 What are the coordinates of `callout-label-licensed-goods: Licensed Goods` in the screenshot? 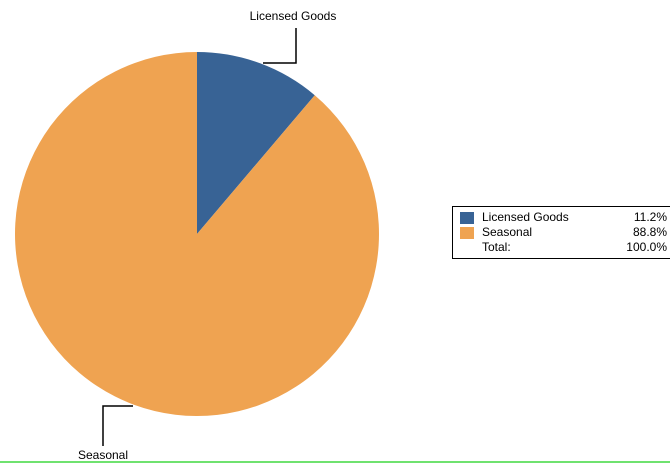 It's located at (293, 16).